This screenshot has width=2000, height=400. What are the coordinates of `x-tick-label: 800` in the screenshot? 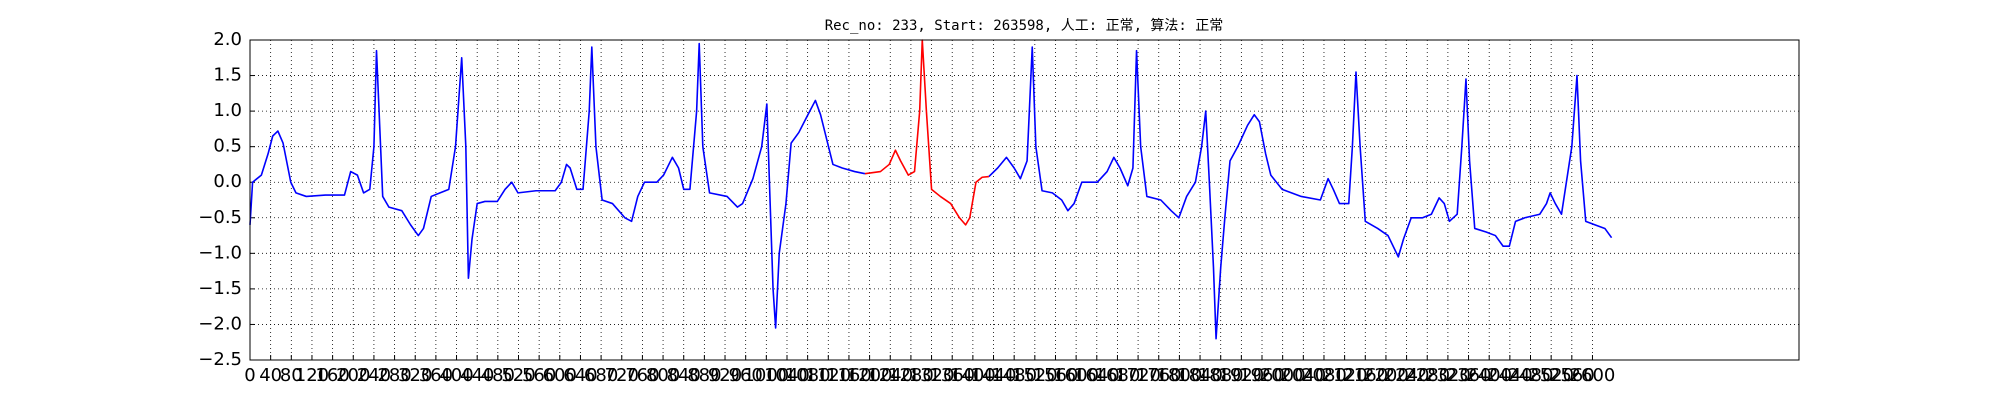 It's located at (663, 375).